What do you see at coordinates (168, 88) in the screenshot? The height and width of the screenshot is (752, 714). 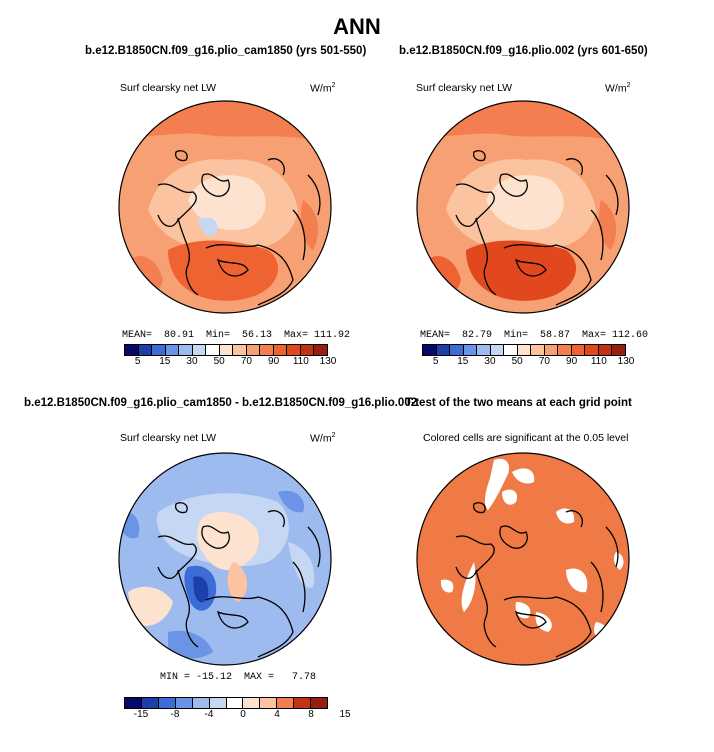 I see `panel1-variable: Surf clearsky net LW` at bounding box center [168, 88].